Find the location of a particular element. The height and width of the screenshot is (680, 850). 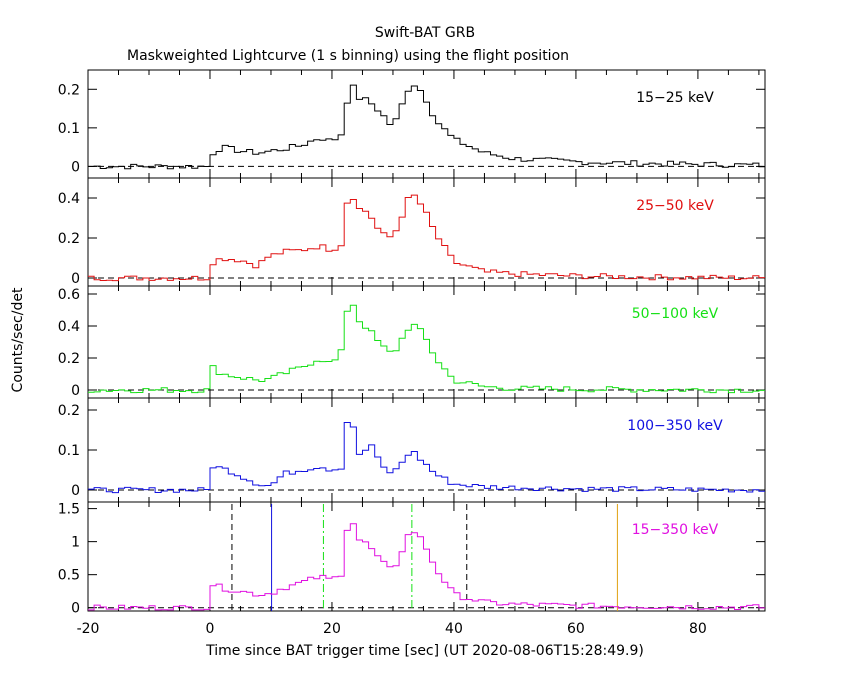

x-tick-label: 80 is located at coordinates (698, 629).